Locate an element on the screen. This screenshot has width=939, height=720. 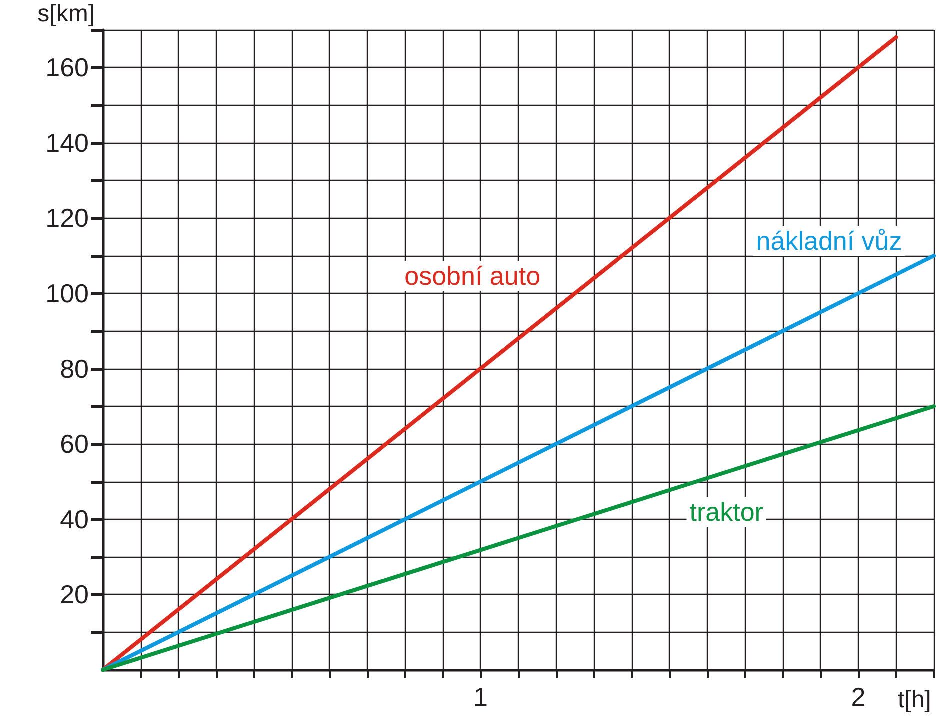
x-tick-label: 2 is located at coordinates (858, 697).